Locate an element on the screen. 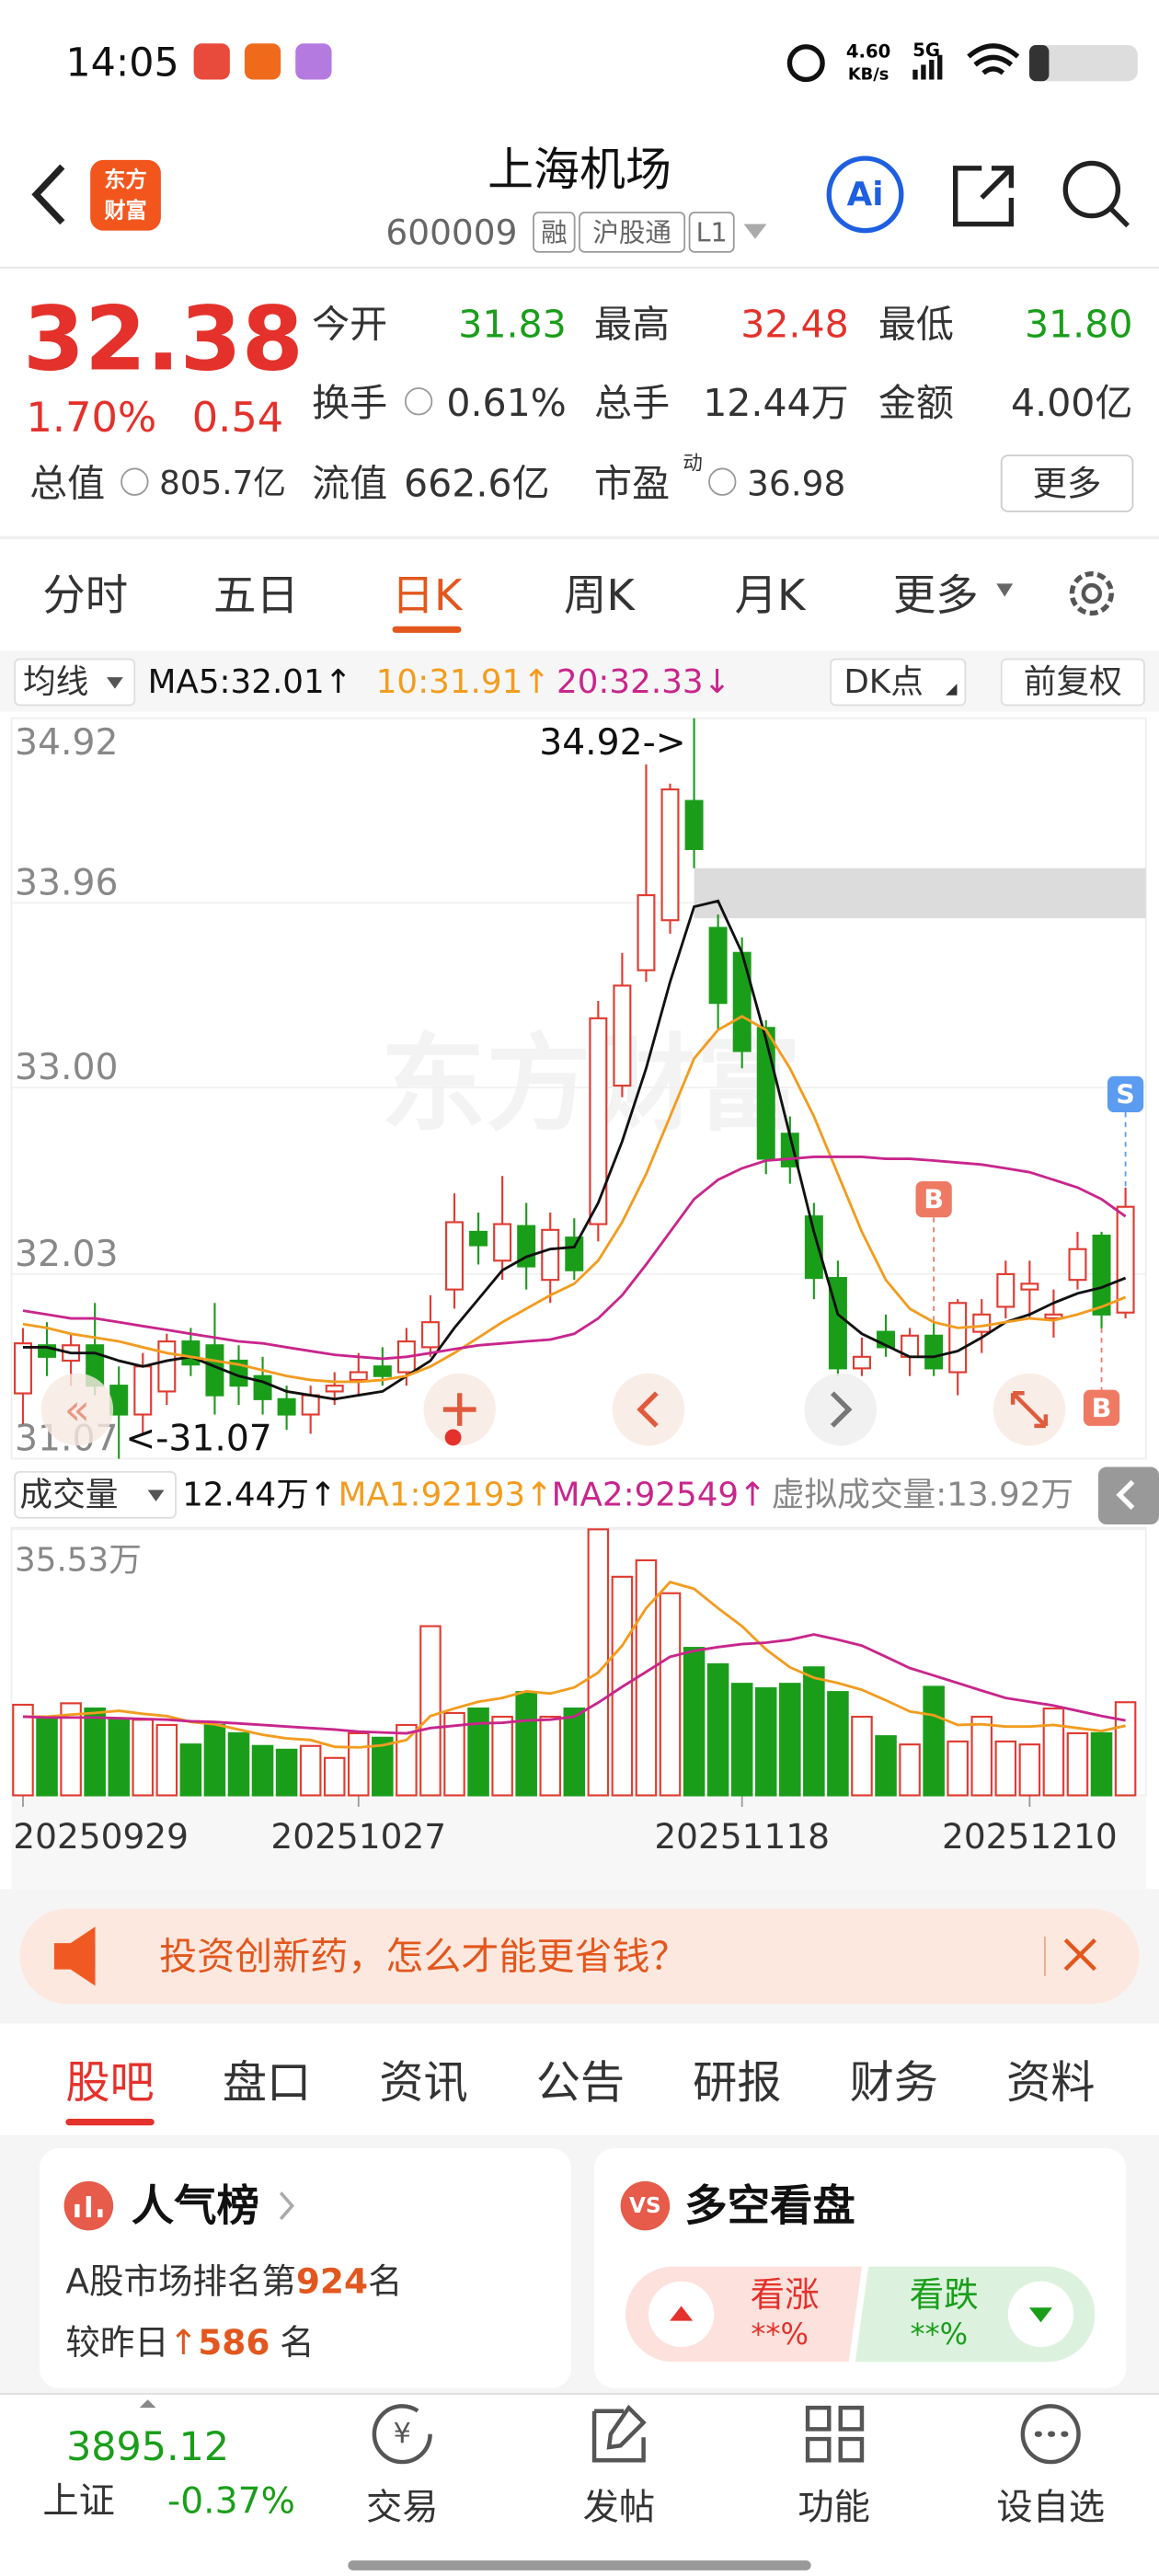 The image size is (1159, 2576). sub-tab: 资料 is located at coordinates (1050, 2083).